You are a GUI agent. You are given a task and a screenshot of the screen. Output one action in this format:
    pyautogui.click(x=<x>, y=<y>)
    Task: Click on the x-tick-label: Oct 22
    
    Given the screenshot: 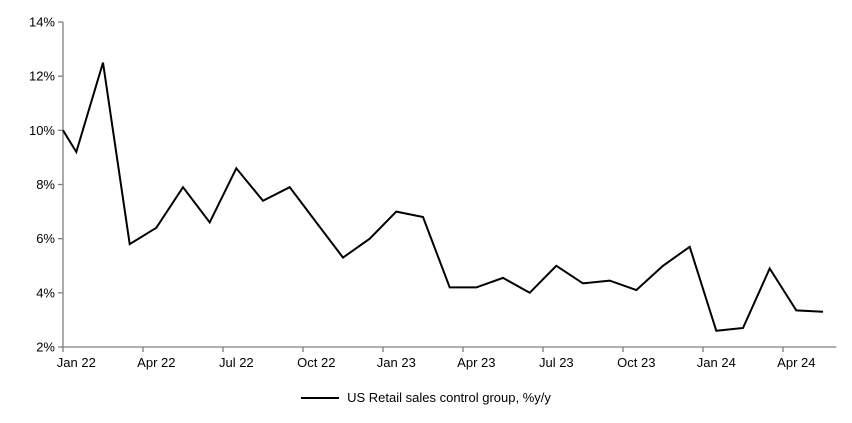 What is the action you would take?
    pyautogui.click(x=316, y=362)
    